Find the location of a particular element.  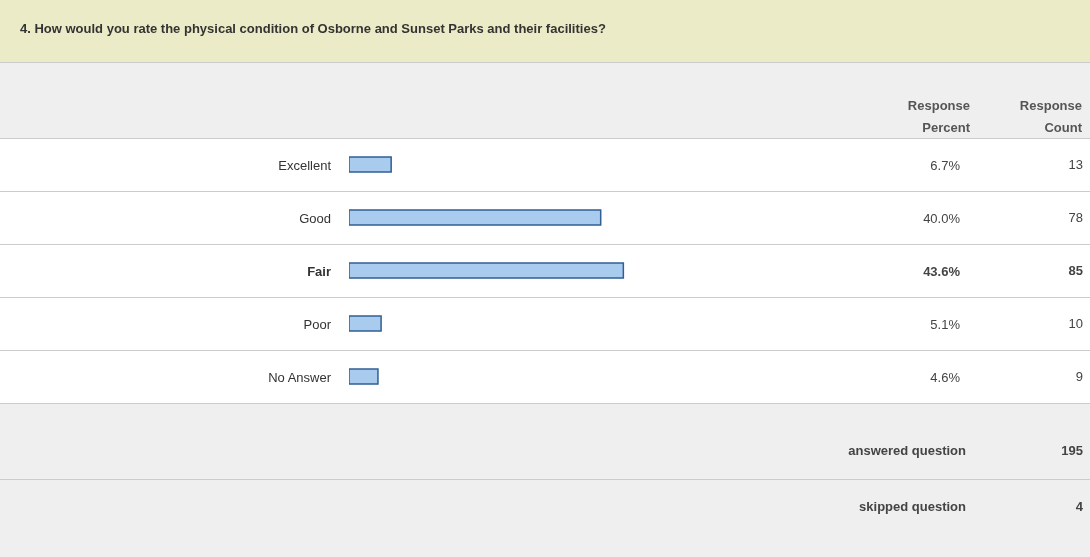

text: Response Count is located at coordinates (1050, 117).